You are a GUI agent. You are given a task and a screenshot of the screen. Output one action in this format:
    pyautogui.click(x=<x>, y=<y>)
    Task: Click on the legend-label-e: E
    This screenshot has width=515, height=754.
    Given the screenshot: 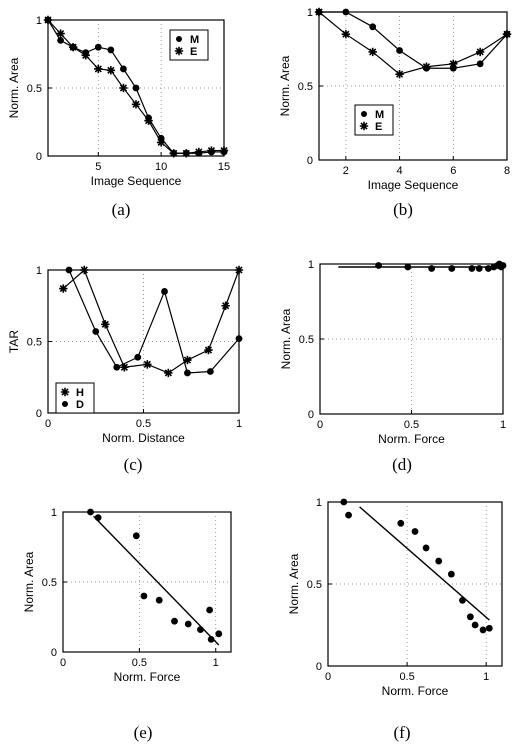 What is the action you would take?
    pyautogui.click(x=193, y=52)
    